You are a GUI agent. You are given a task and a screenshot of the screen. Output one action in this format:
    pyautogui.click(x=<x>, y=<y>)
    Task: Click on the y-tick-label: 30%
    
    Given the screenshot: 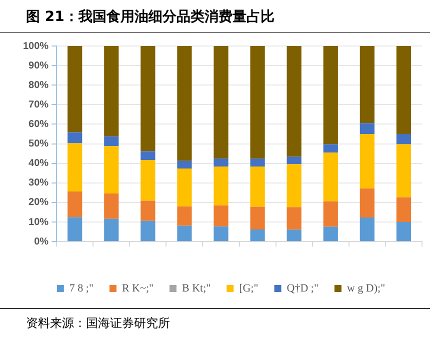 What is the action you would take?
    pyautogui.click(x=38, y=183)
    